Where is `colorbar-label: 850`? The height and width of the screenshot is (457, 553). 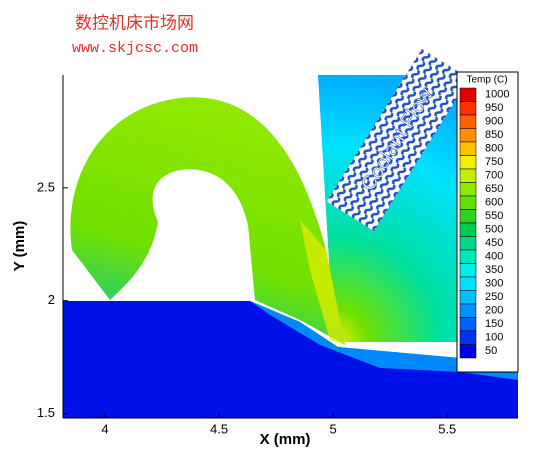
colorbar-label: 850 is located at coordinates (494, 135).